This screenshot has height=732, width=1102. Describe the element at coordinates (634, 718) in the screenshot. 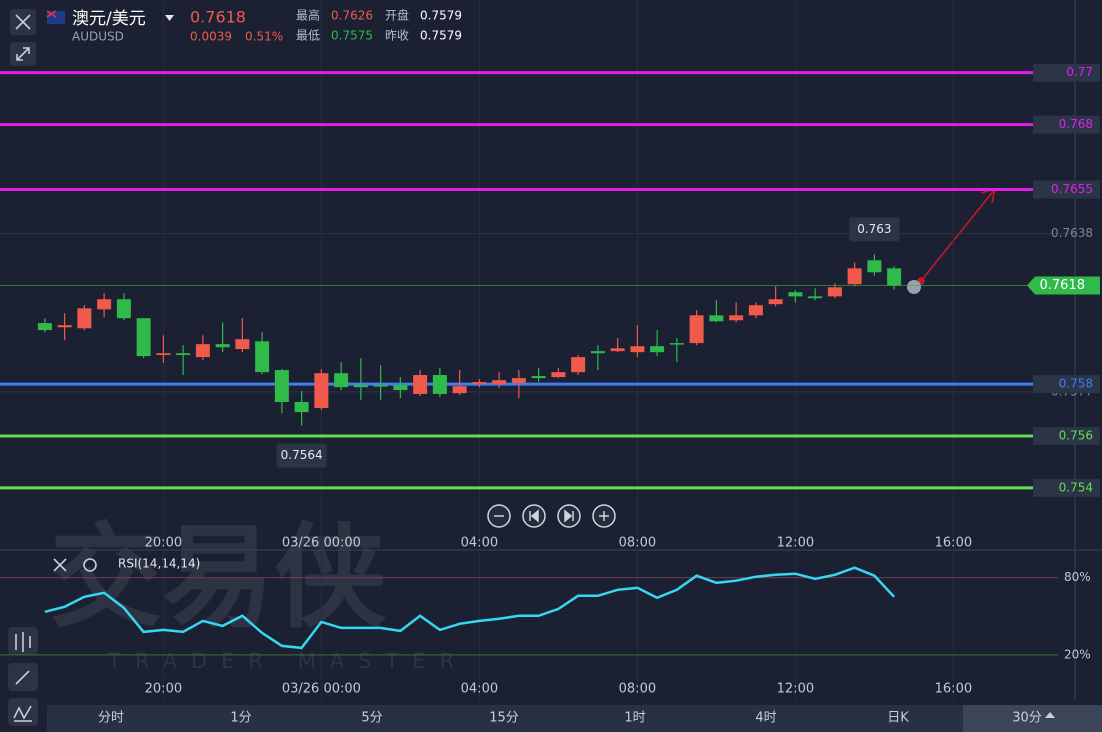

I see `tab: 1时` at that location.